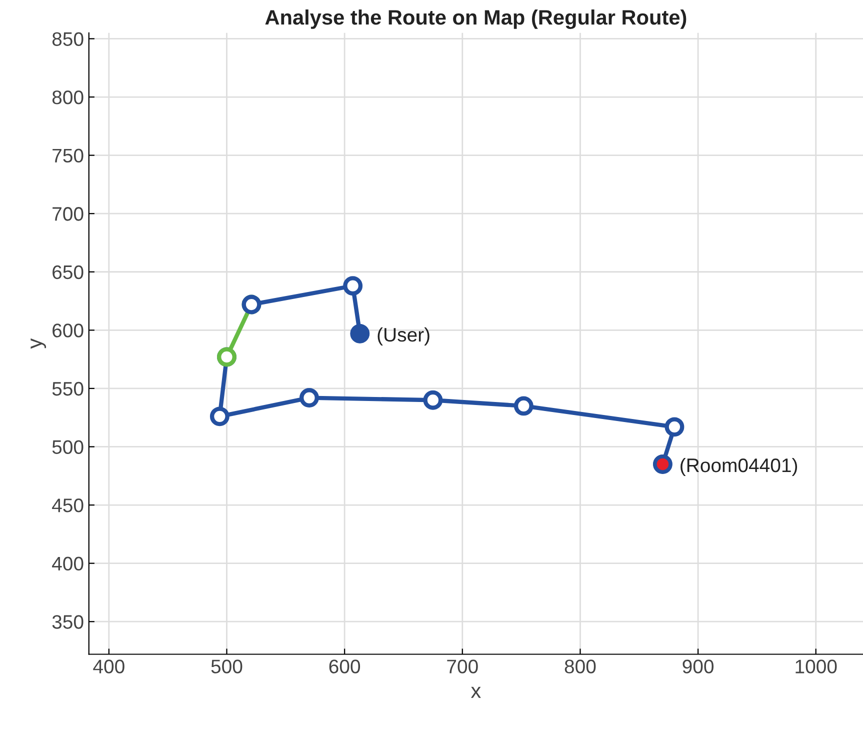 The image size is (863, 731). I want to click on y-tick-label: 350, so click(68, 622).